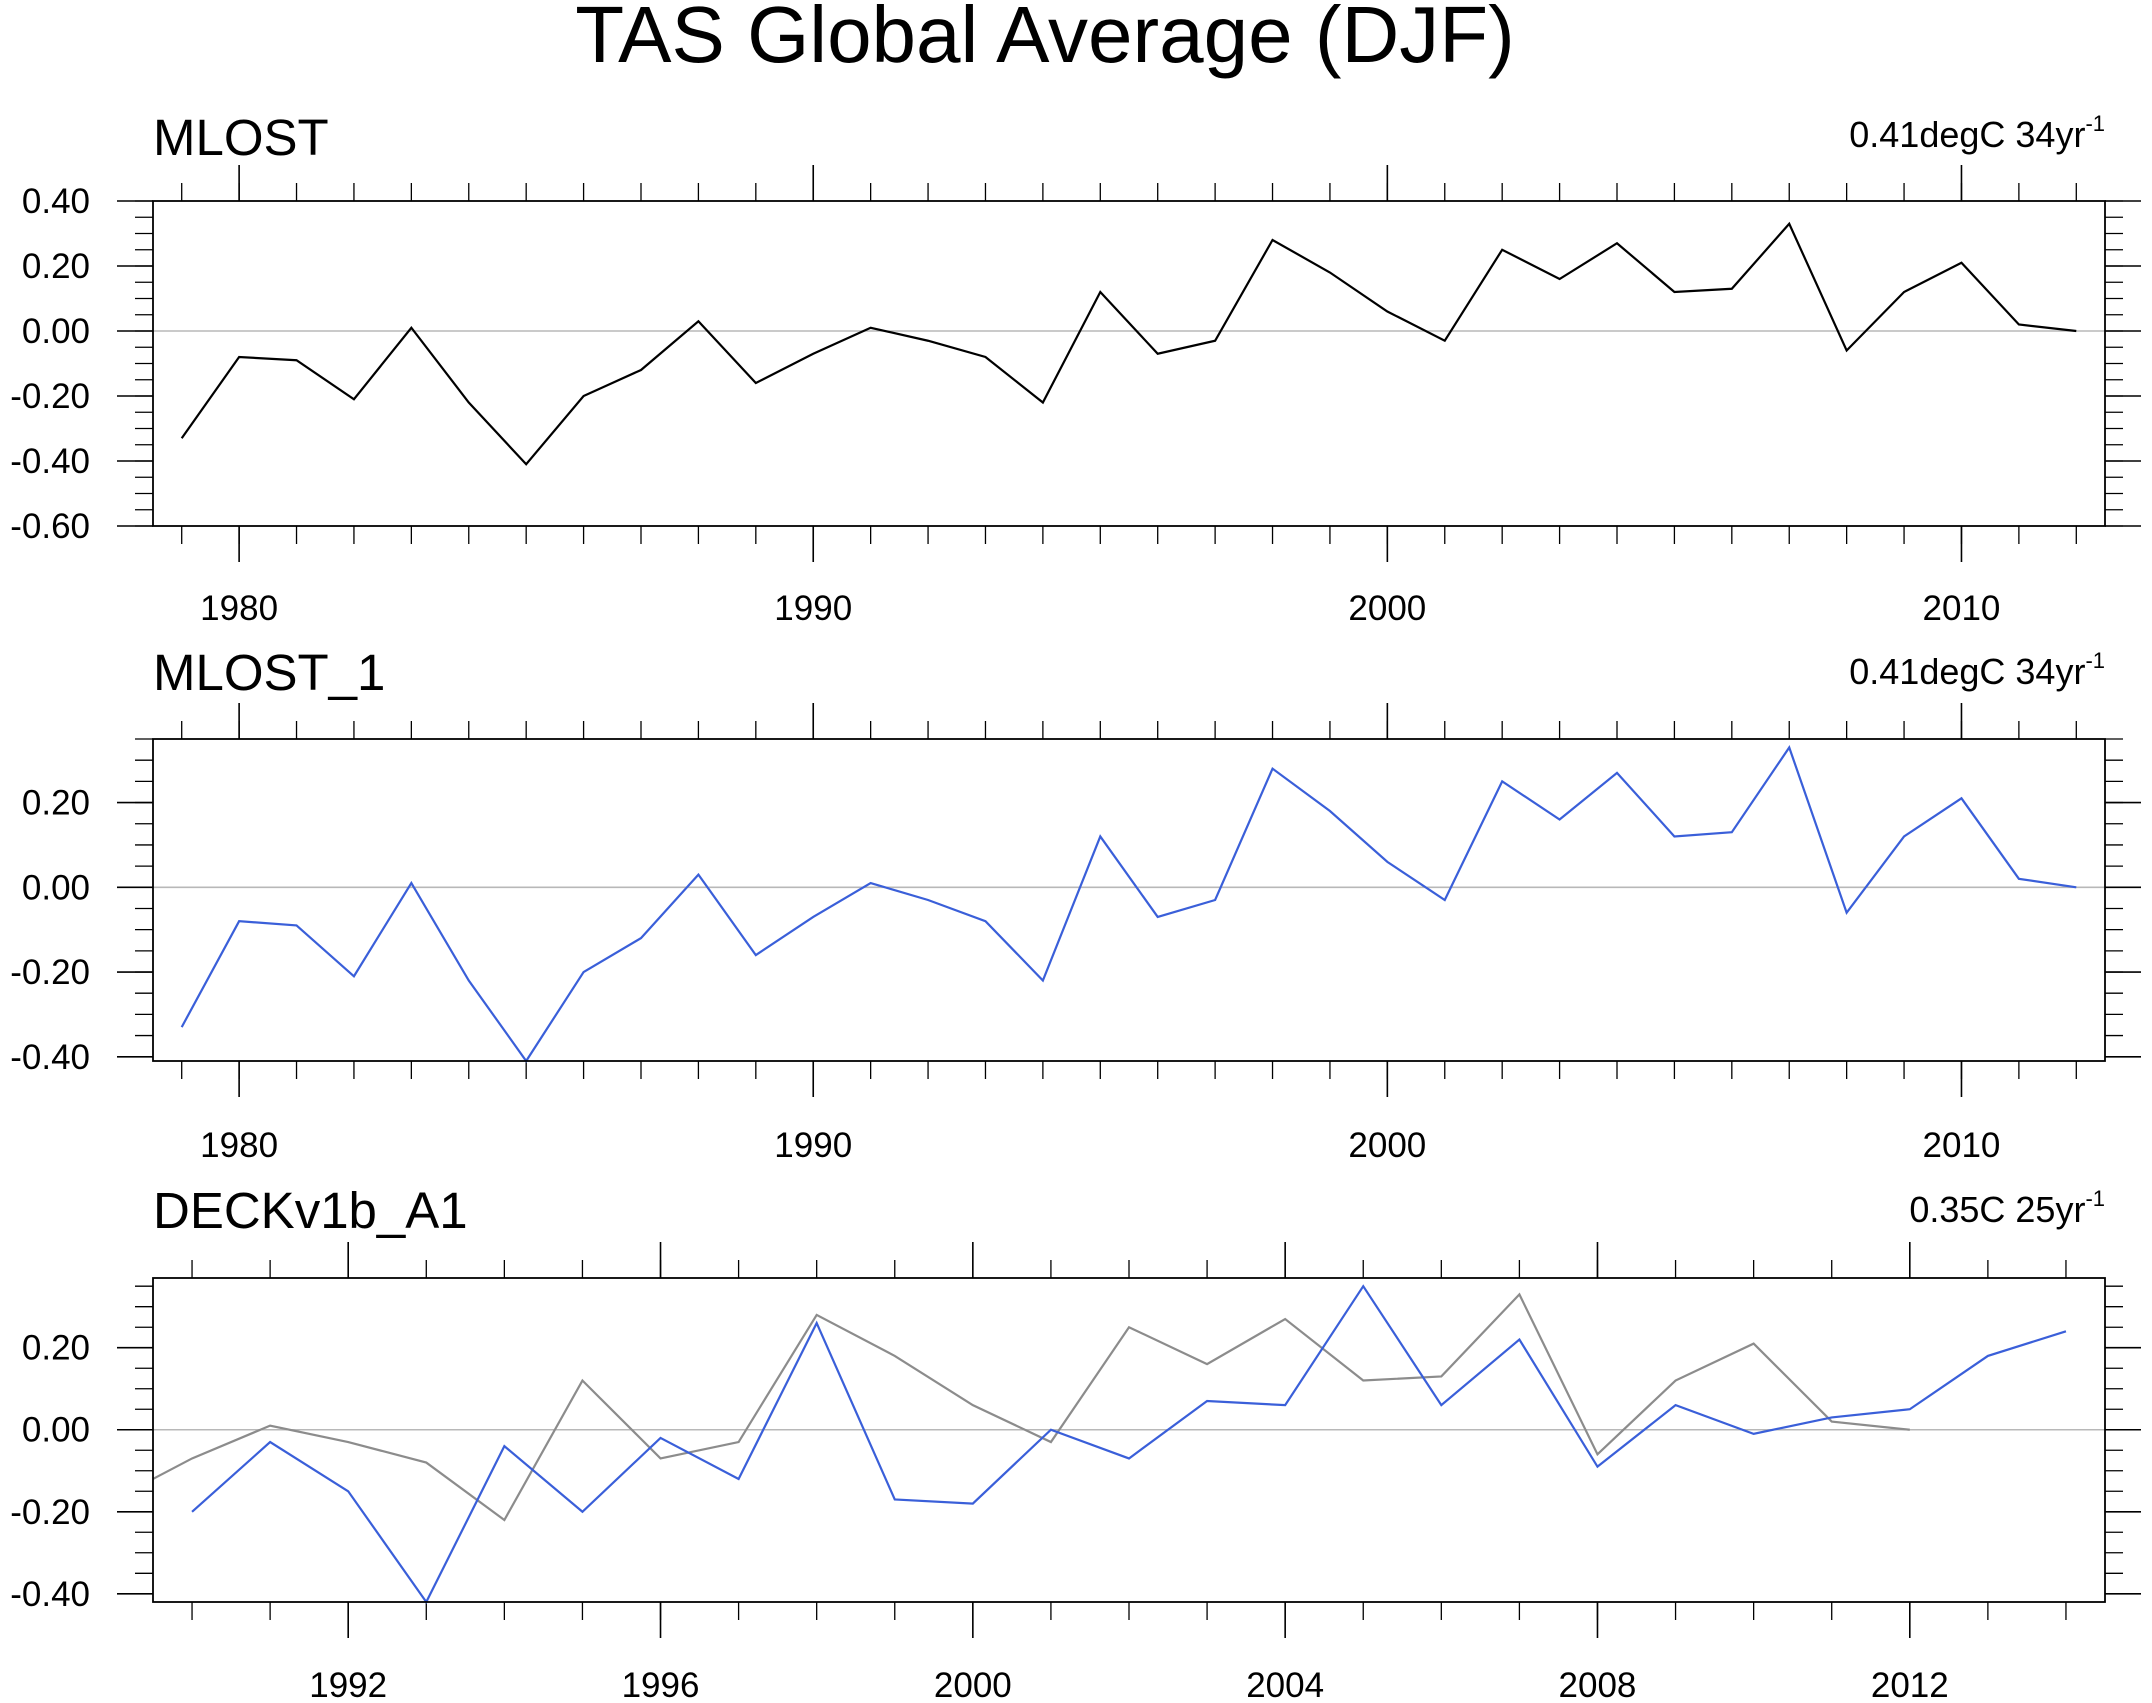 The height and width of the screenshot is (1703, 2152). I want to click on mlost-1-y-tick-label: 0.00, so click(56, 887).